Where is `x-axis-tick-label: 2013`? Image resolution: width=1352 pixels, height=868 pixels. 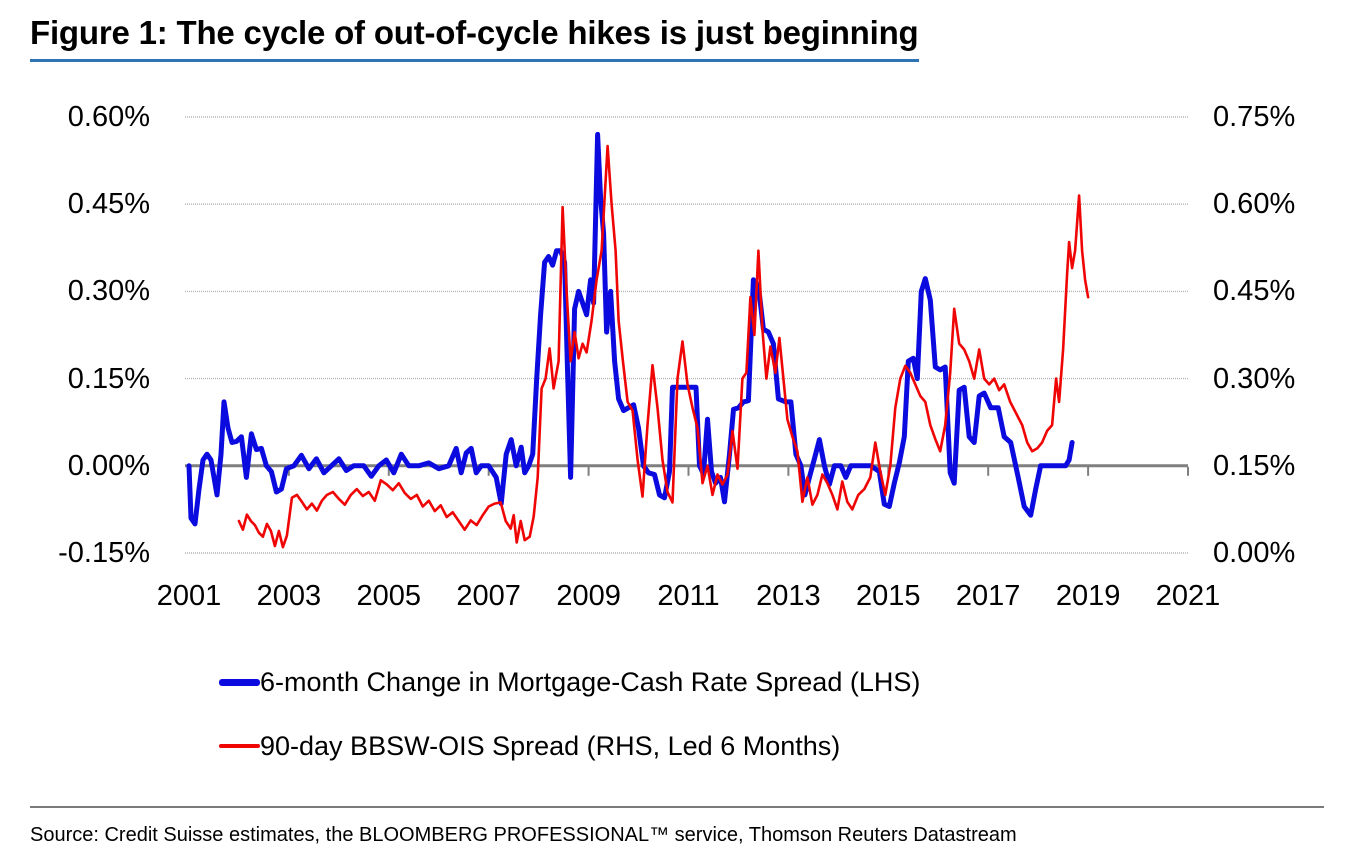
x-axis-tick-label: 2013 is located at coordinates (788, 596).